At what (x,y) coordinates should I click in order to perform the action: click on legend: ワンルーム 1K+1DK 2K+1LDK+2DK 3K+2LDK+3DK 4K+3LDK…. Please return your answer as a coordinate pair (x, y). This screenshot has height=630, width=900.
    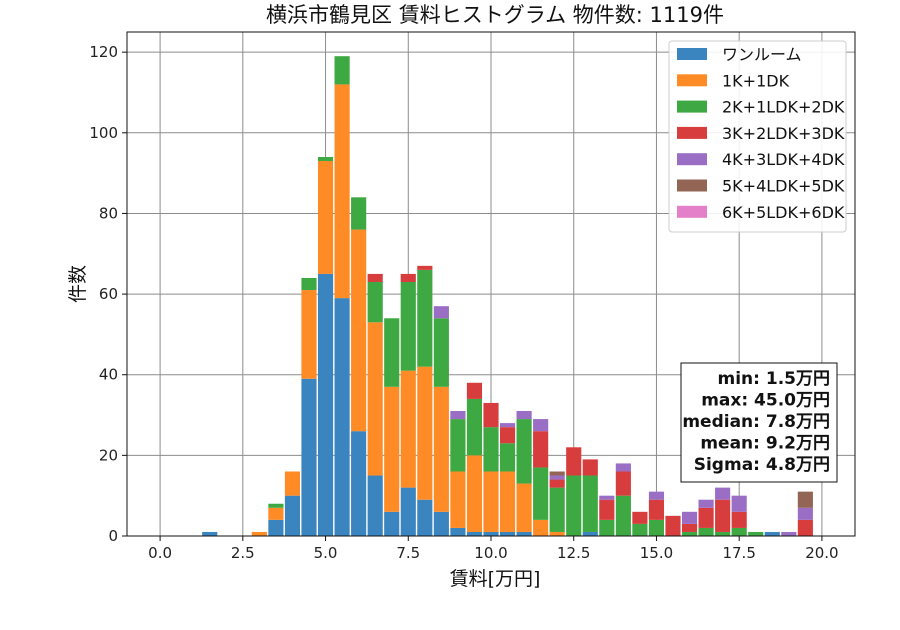
    Looking at the image, I should click on (757, 136).